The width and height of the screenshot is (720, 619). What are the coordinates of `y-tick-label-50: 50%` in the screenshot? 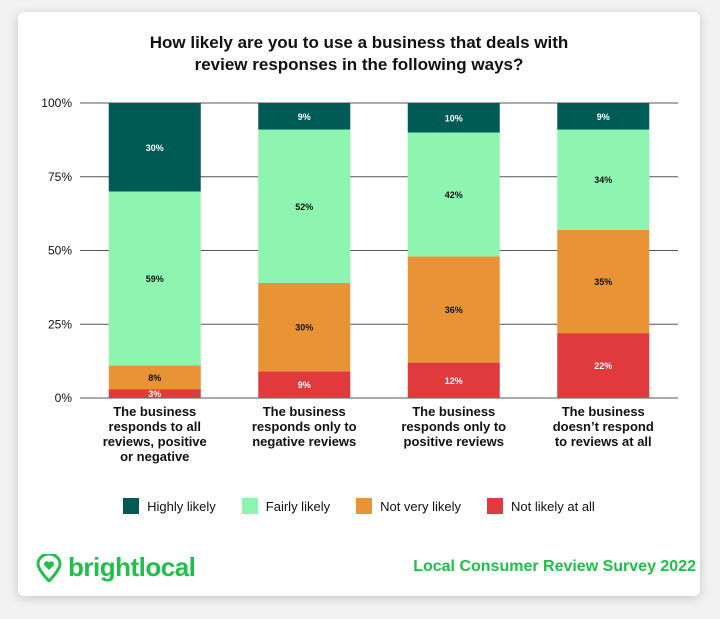 It's located at (60, 251).